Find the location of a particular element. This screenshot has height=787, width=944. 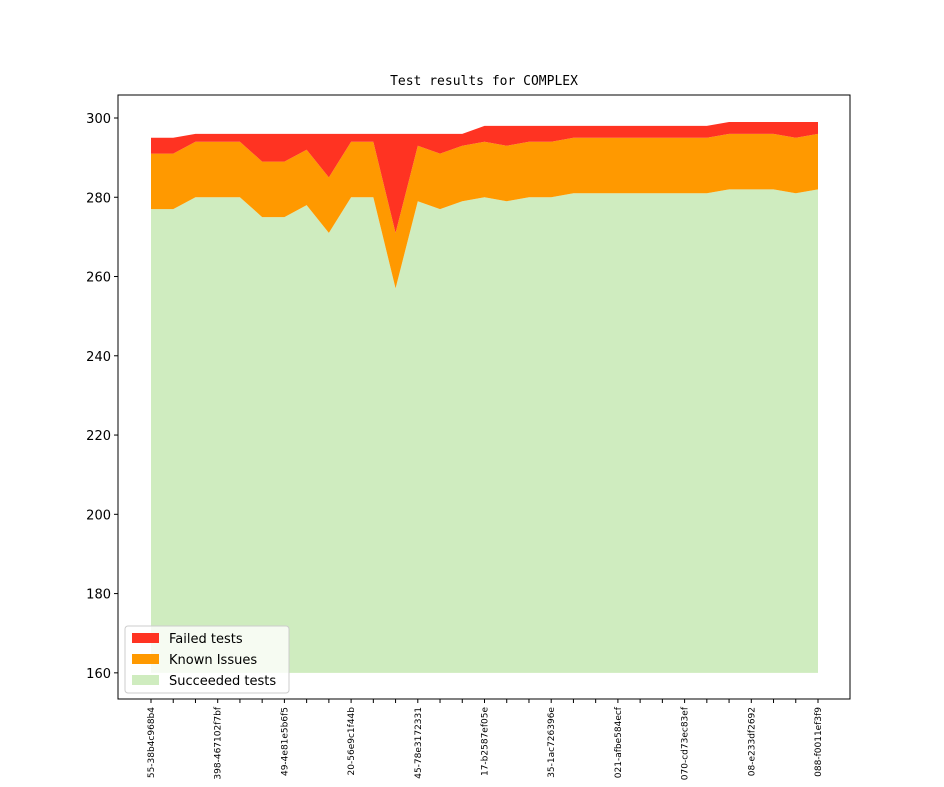

x-tick-label: 49-4e81e5b6f5 is located at coordinates (285, 741).